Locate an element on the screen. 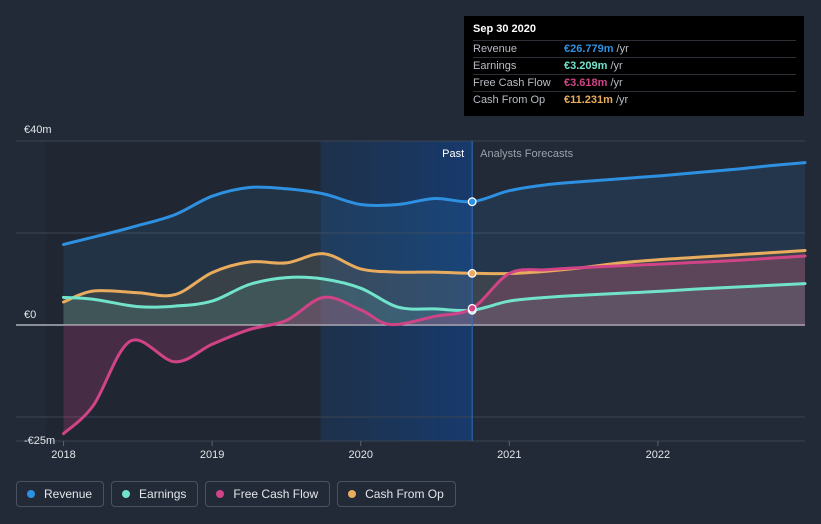 Image resolution: width=821 pixels, height=524 pixels. legend-item-revenue: Revenue is located at coordinates (60, 494).